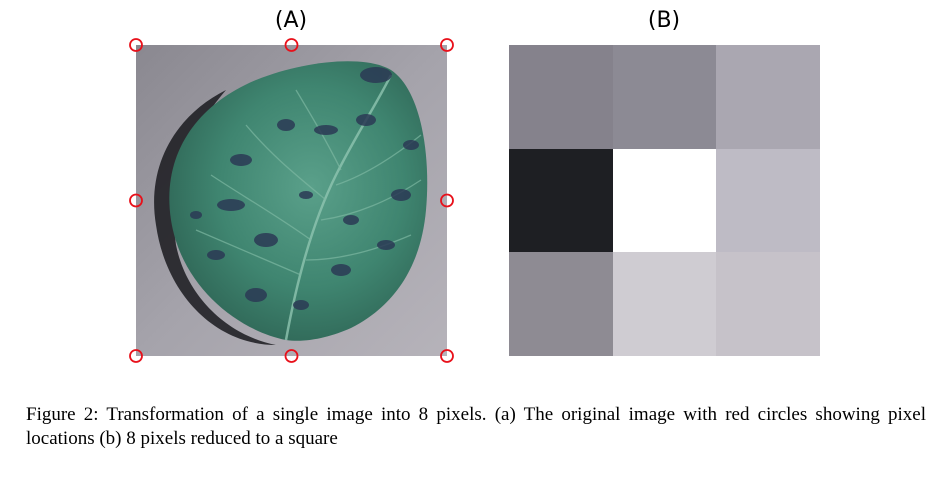 Image resolution: width=949 pixels, height=477 pixels. I want to click on leaf-blight-spots, so click(304, 188).